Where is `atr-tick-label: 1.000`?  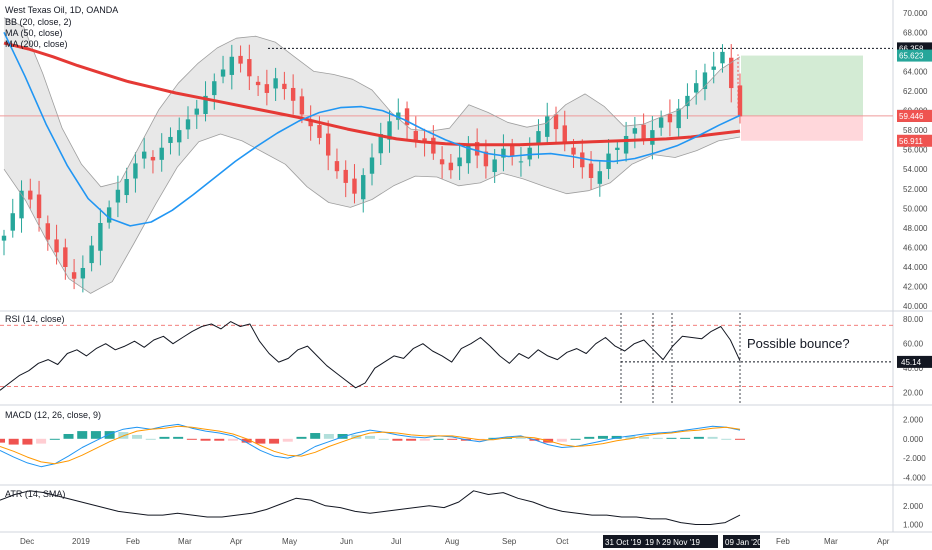
atr-tick-label: 1.000 is located at coordinates (913, 525).